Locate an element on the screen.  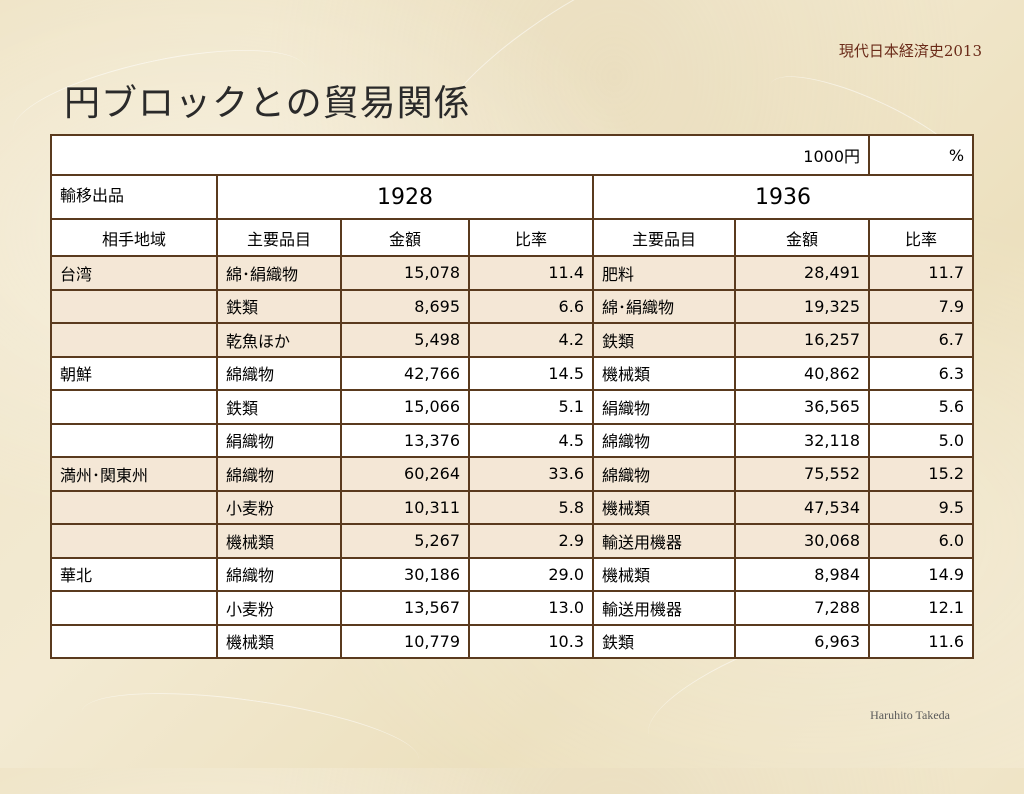
table-row: 小麦粉 13,567 13.0 輸送用機器 7,288 12.1 is located at coordinates (512, 608).